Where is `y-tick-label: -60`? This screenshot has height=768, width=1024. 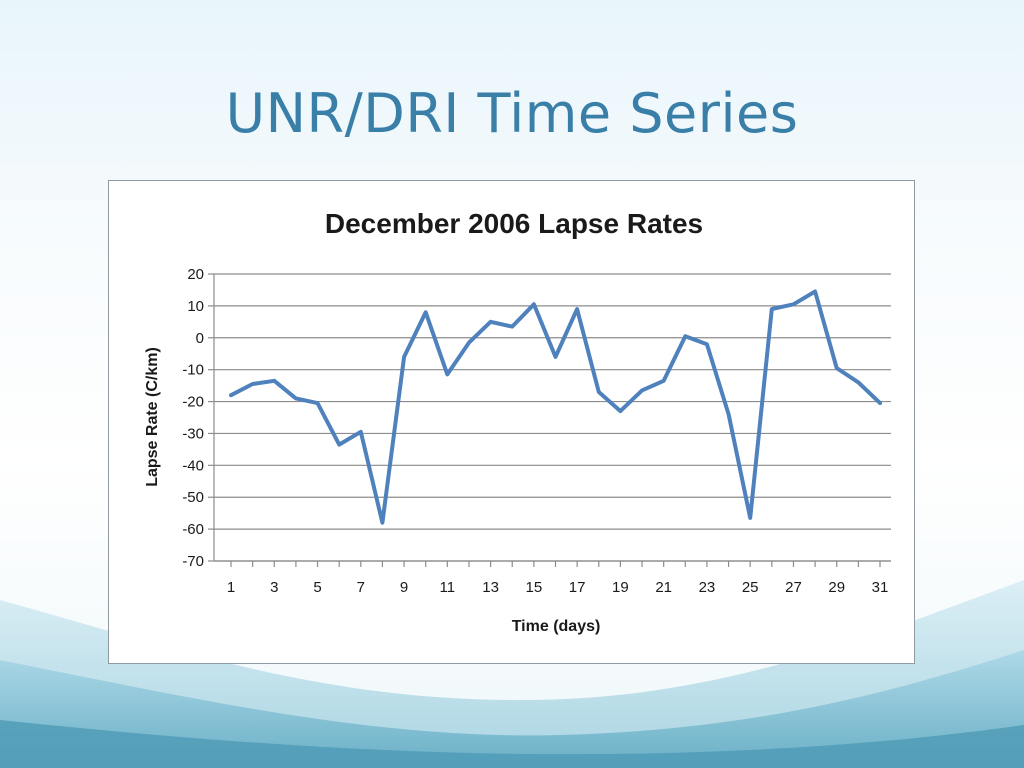
y-tick-label: -60 is located at coordinates (193, 529).